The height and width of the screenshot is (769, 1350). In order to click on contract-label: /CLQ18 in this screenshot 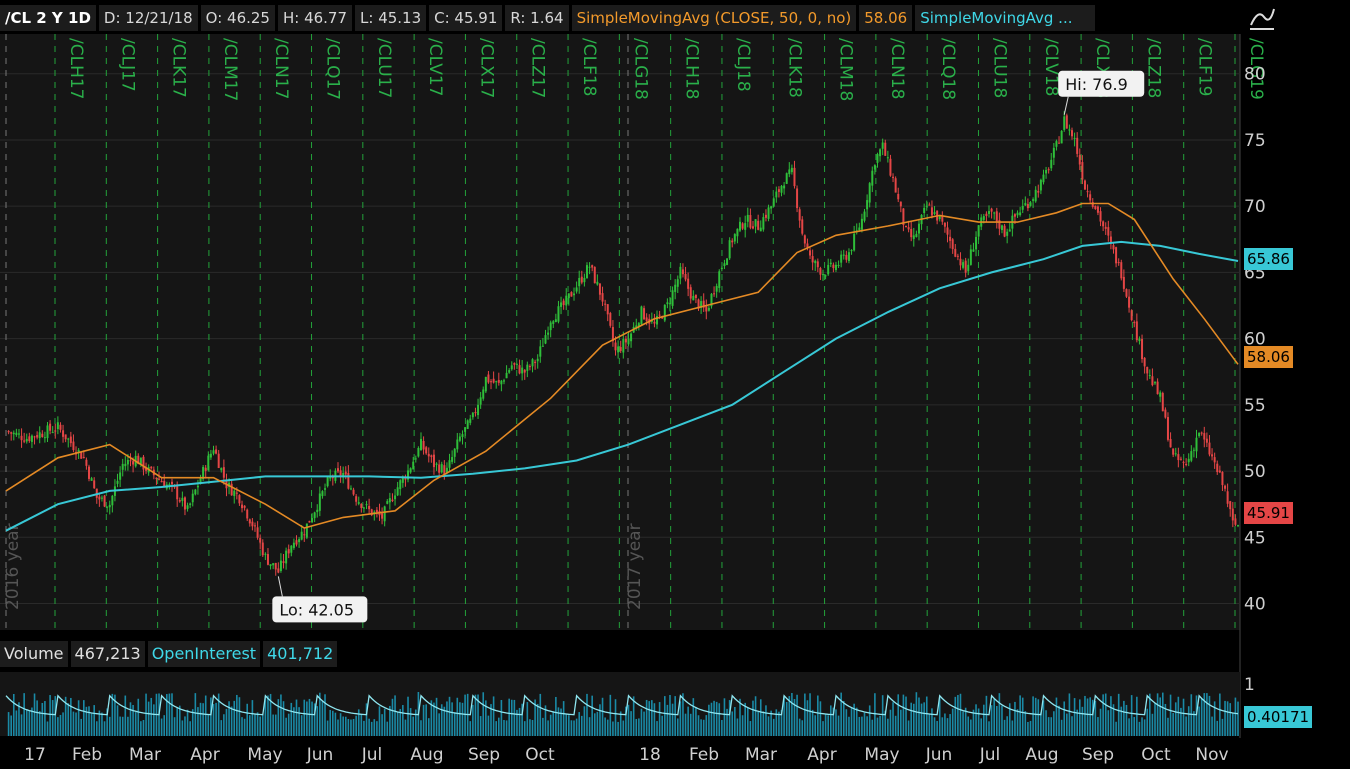, I will do `click(948, 69)`.